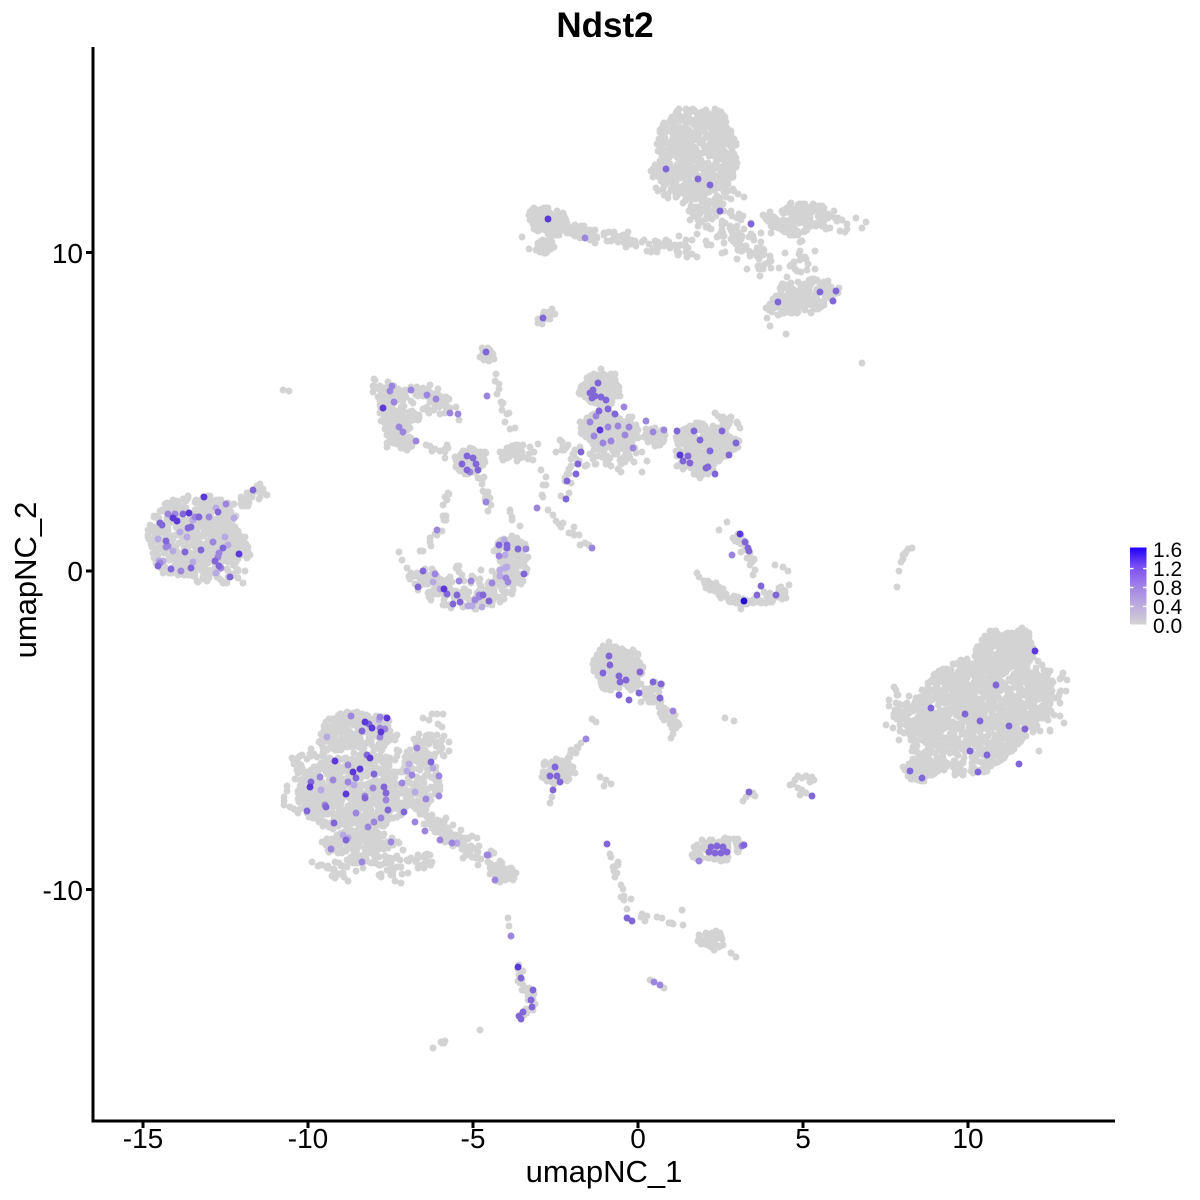  Describe the element at coordinates (1167, 569) in the screenshot. I see `svg-text: 1.2` at that location.